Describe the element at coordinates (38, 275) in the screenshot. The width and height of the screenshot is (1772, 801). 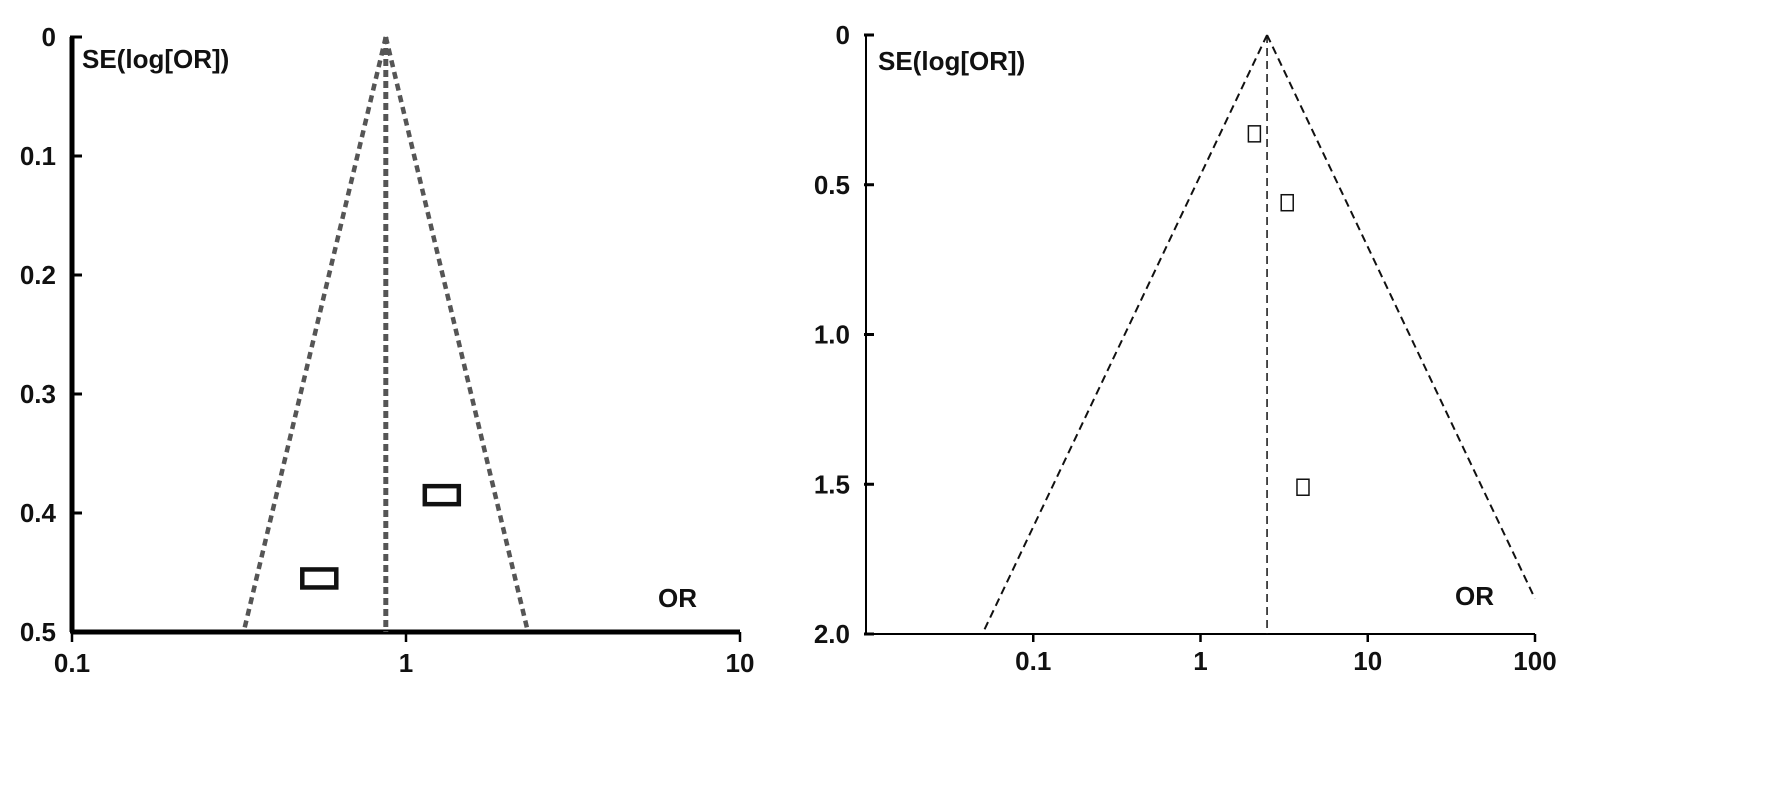
I see `y-tick-label: 0.2` at that location.